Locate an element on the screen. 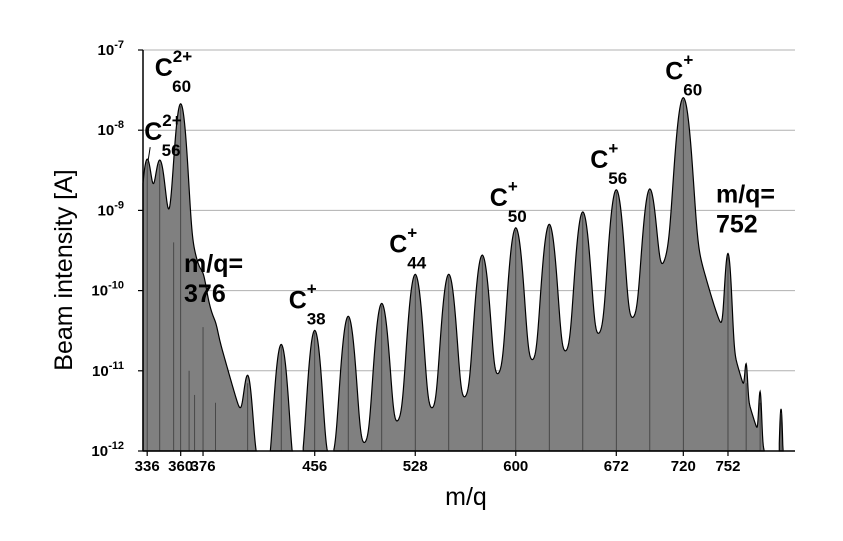 This screenshot has width=843, height=541. peak-annotation: C+ 50 is located at coordinates (508, 201).